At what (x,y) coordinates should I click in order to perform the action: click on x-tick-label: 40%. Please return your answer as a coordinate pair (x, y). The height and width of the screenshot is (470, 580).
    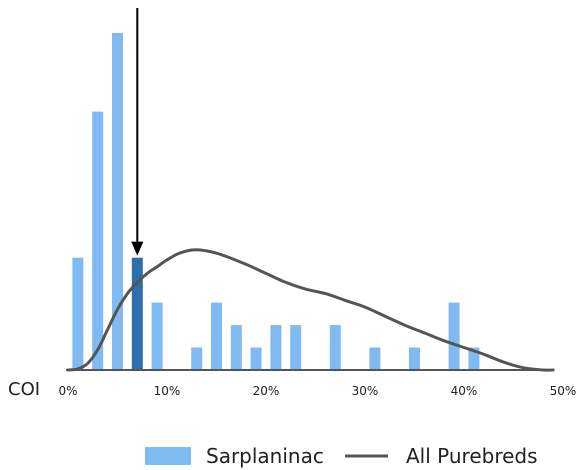
    Looking at the image, I should click on (464, 391).